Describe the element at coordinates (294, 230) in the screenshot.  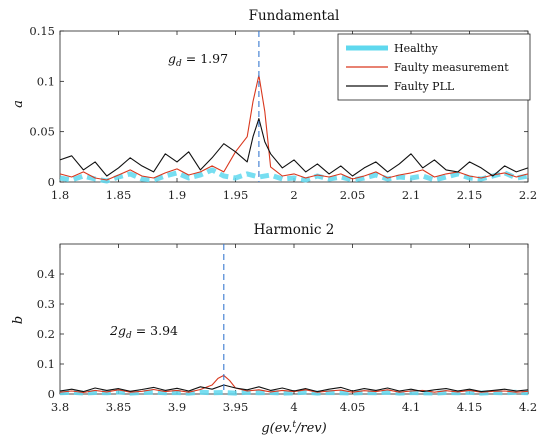
I see `harmonic-2-title: Harmonic 2` at that location.